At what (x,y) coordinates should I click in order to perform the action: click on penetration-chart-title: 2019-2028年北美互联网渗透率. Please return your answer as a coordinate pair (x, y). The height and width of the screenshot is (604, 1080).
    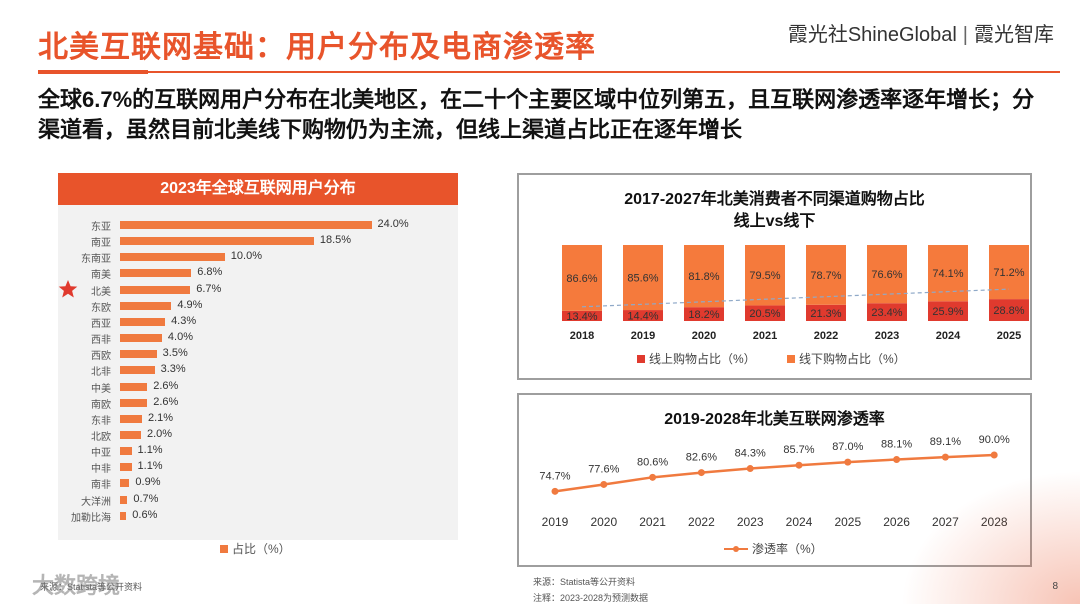
    Looking at the image, I should click on (774, 419).